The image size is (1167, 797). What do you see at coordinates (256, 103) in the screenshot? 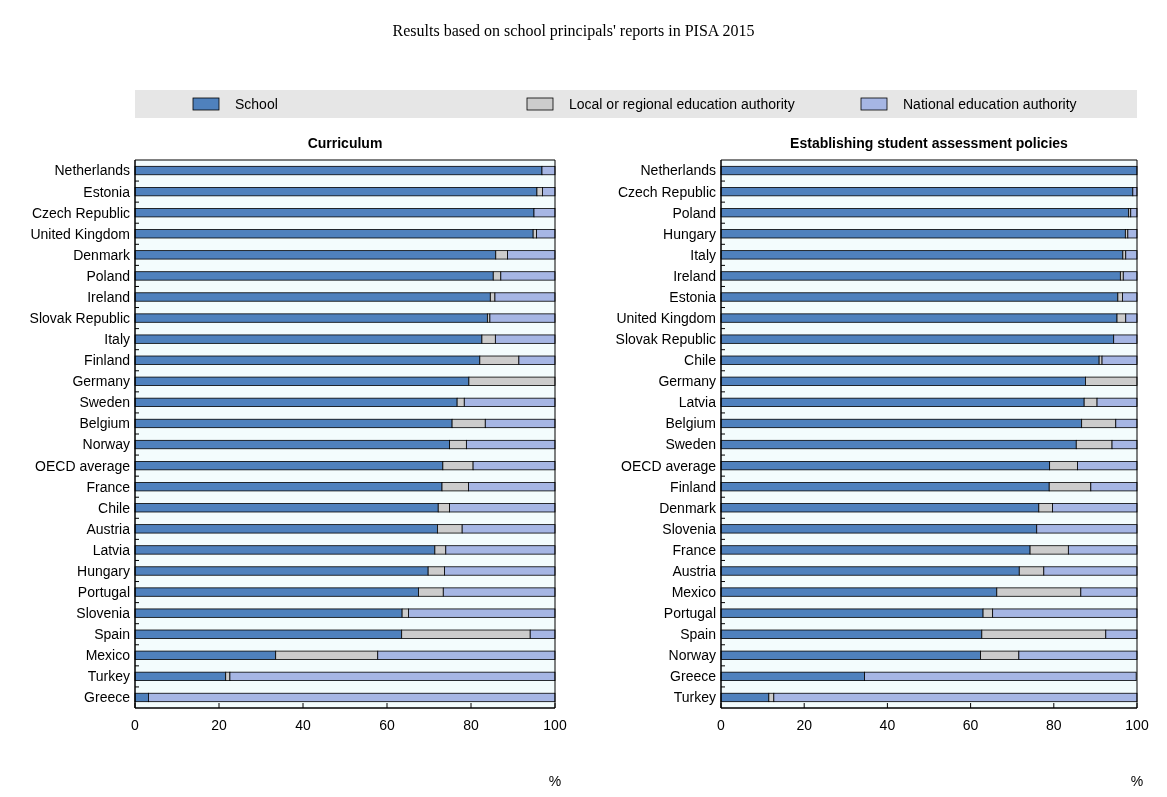
I see `legend-label: School` at bounding box center [256, 103].